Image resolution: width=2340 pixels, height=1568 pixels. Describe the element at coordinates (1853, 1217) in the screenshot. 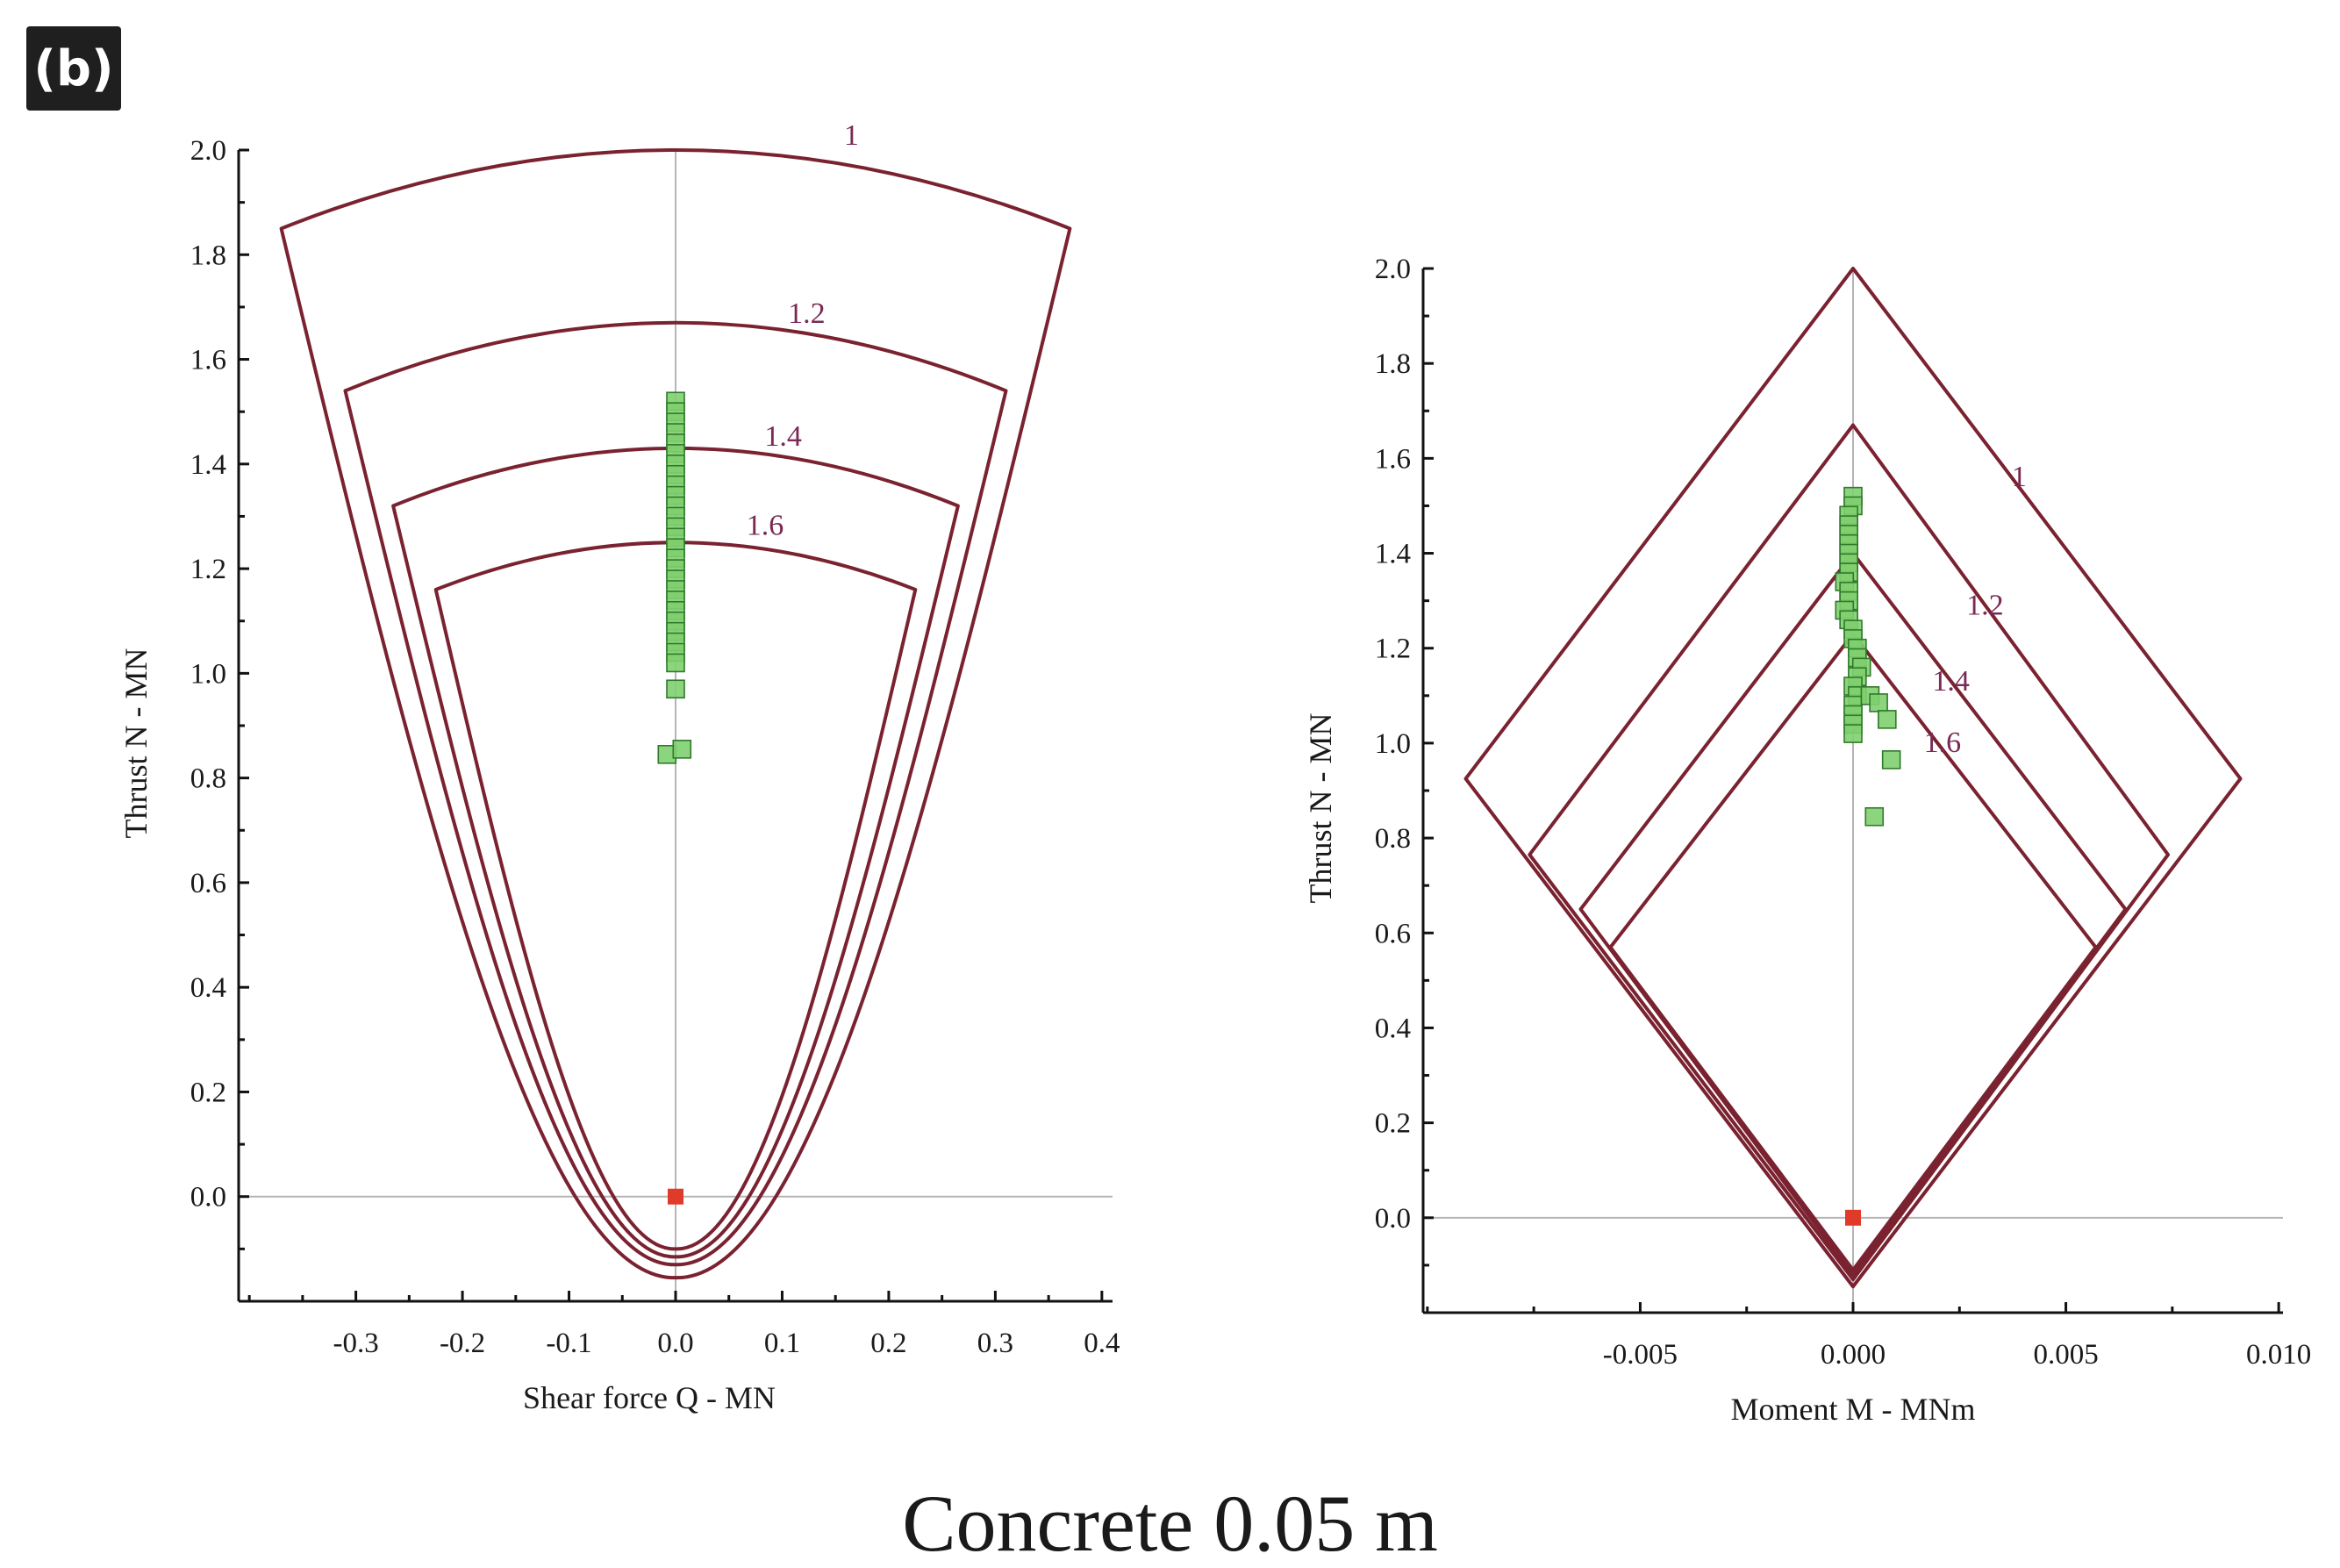

I see `moment-origin-point` at that location.